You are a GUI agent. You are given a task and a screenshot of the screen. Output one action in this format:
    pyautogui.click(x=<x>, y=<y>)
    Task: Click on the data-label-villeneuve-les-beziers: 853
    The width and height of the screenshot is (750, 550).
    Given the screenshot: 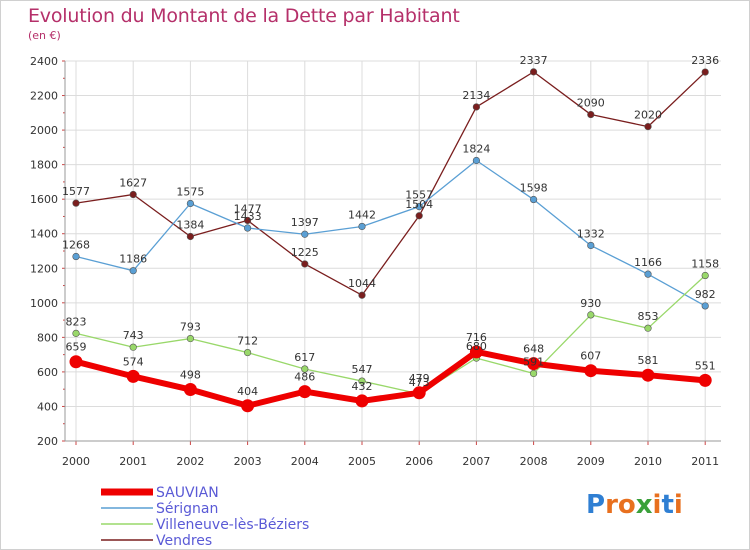 What is the action you would take?
    pyautogui.click(x=648, y=316)
    